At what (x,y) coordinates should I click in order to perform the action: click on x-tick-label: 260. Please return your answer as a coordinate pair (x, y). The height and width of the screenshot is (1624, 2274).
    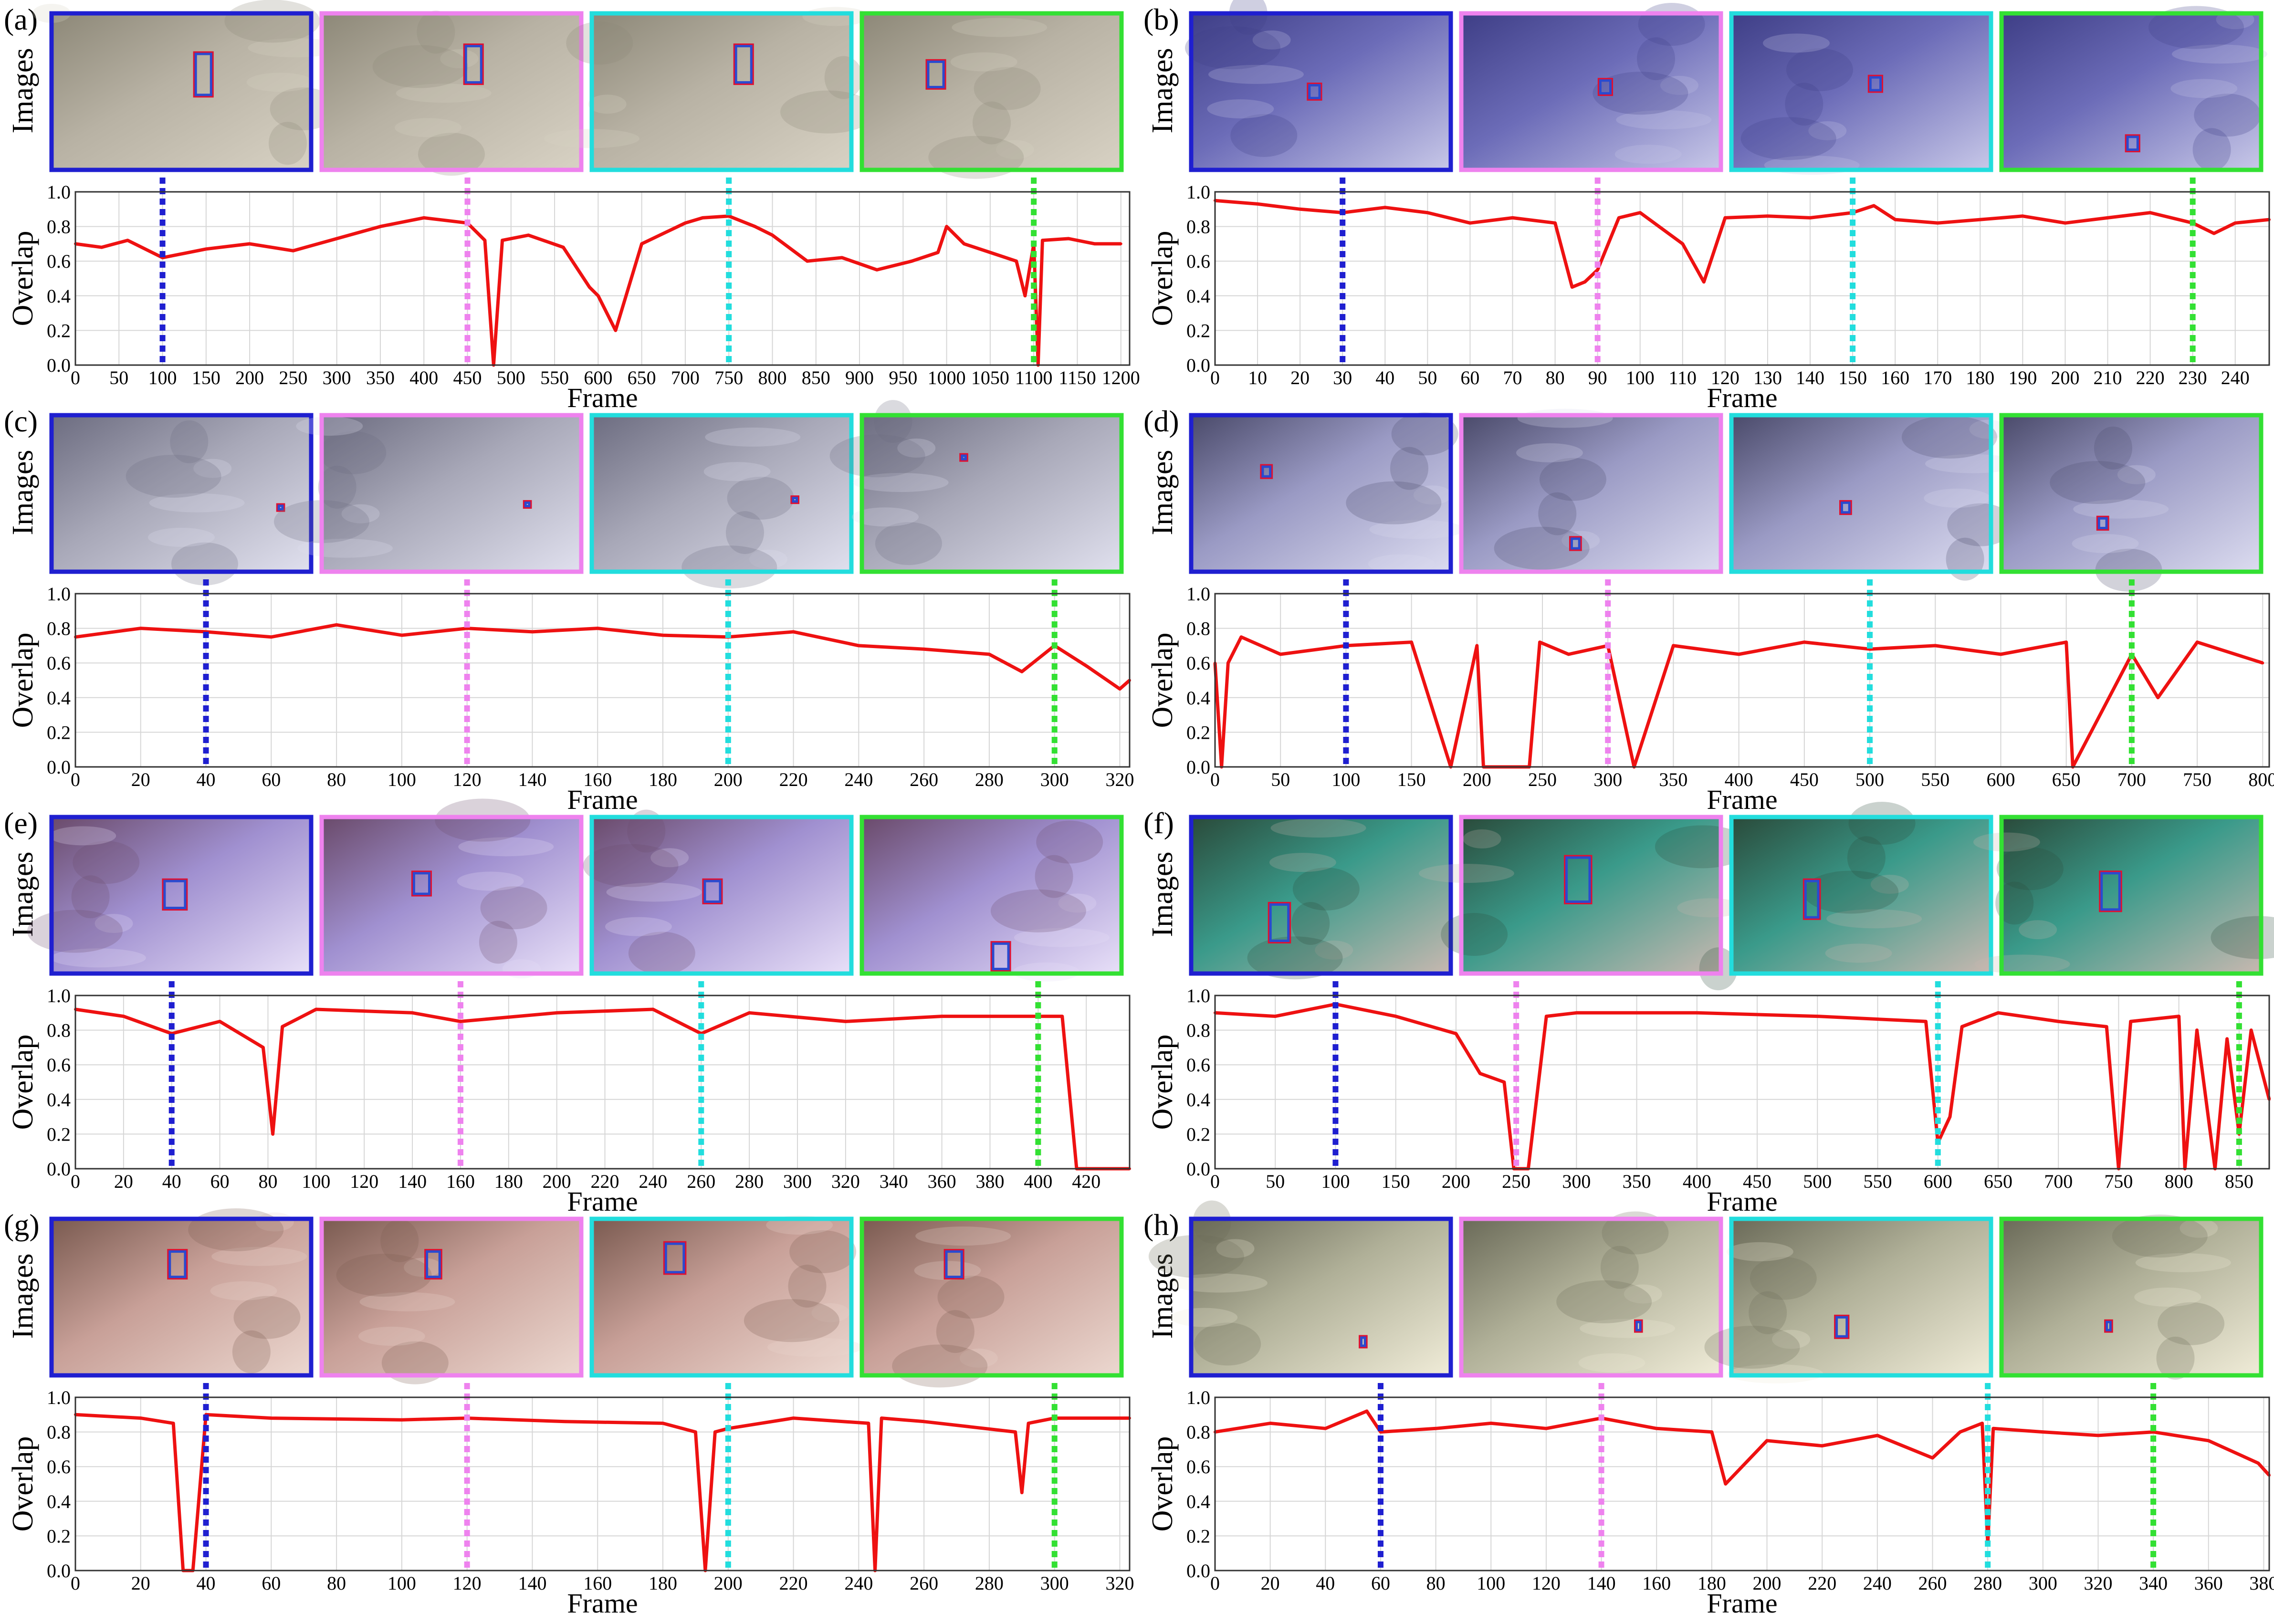
    Looking at the image, I should click on (924, 1583).